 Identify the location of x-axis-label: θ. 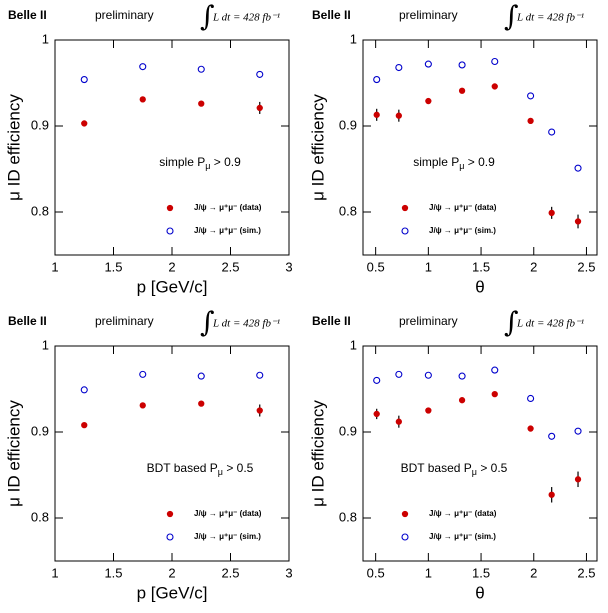
(479, 592).